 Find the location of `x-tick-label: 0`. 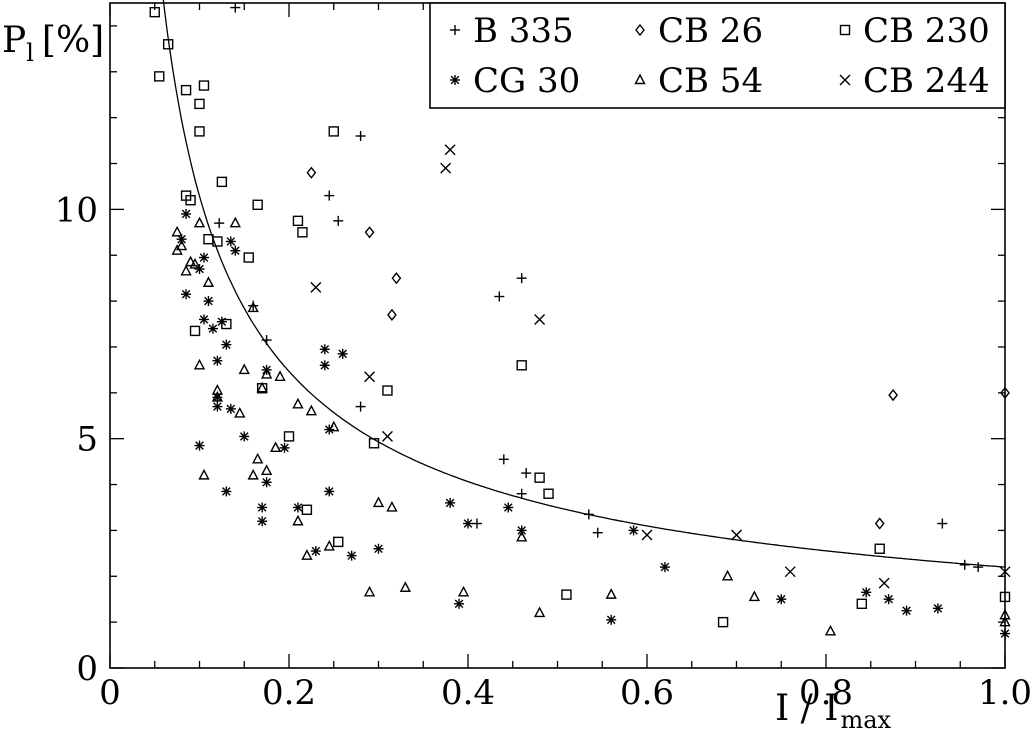

x-tick-label: 0 is located at coordinates (110, 693).